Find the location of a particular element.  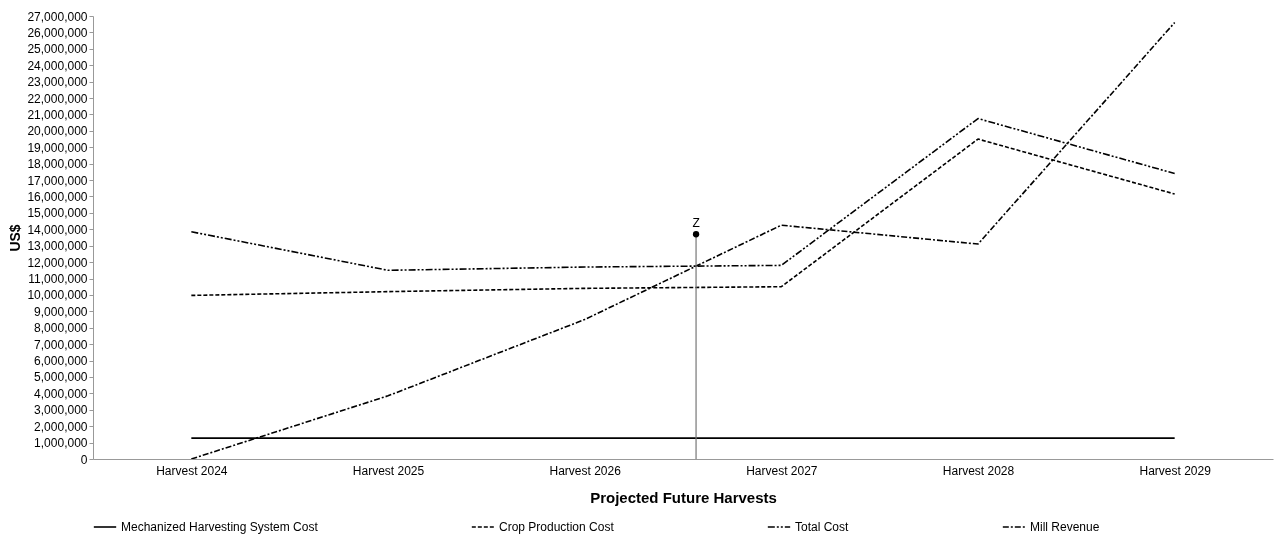

y-tick-label: 21,000,000 is located at coordinates (57, 114).